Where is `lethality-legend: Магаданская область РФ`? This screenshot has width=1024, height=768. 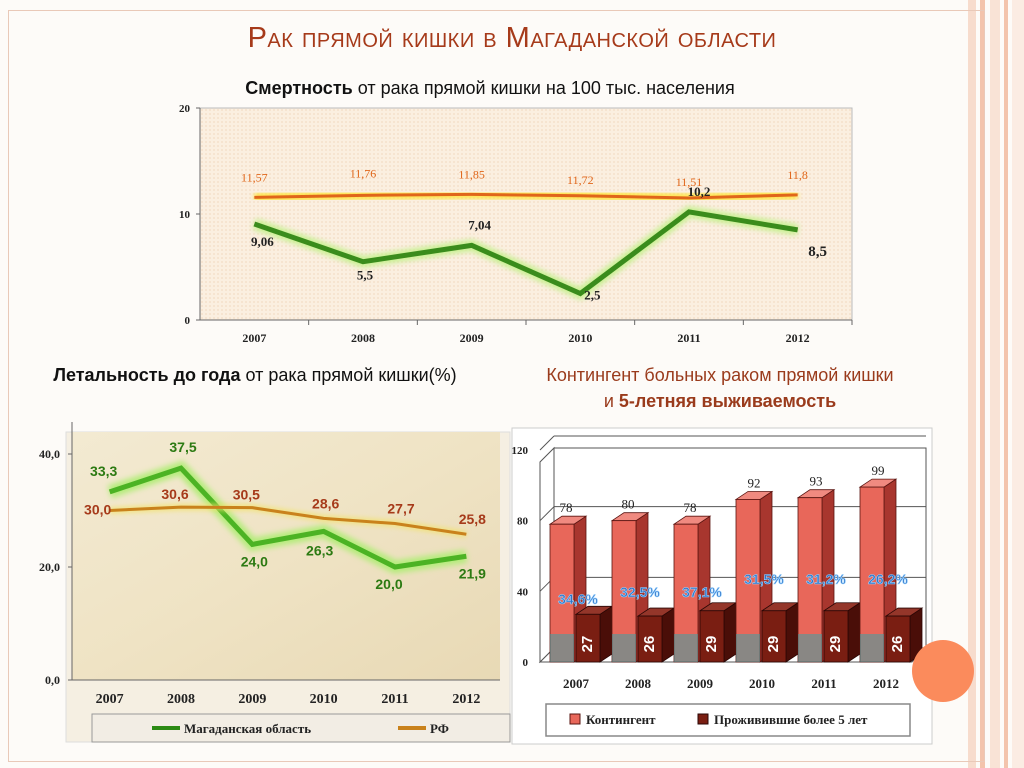
lethality-legend: Магаданская область РФ is located at coordinates (301, 728).